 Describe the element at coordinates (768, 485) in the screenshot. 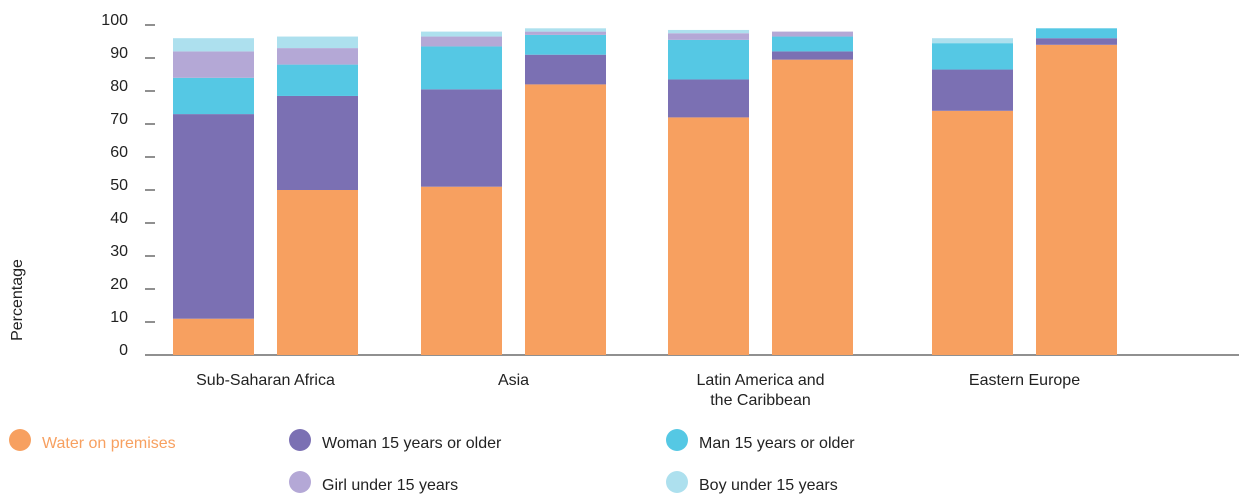

I see `legend-label: Boy under 15 years` at that location.